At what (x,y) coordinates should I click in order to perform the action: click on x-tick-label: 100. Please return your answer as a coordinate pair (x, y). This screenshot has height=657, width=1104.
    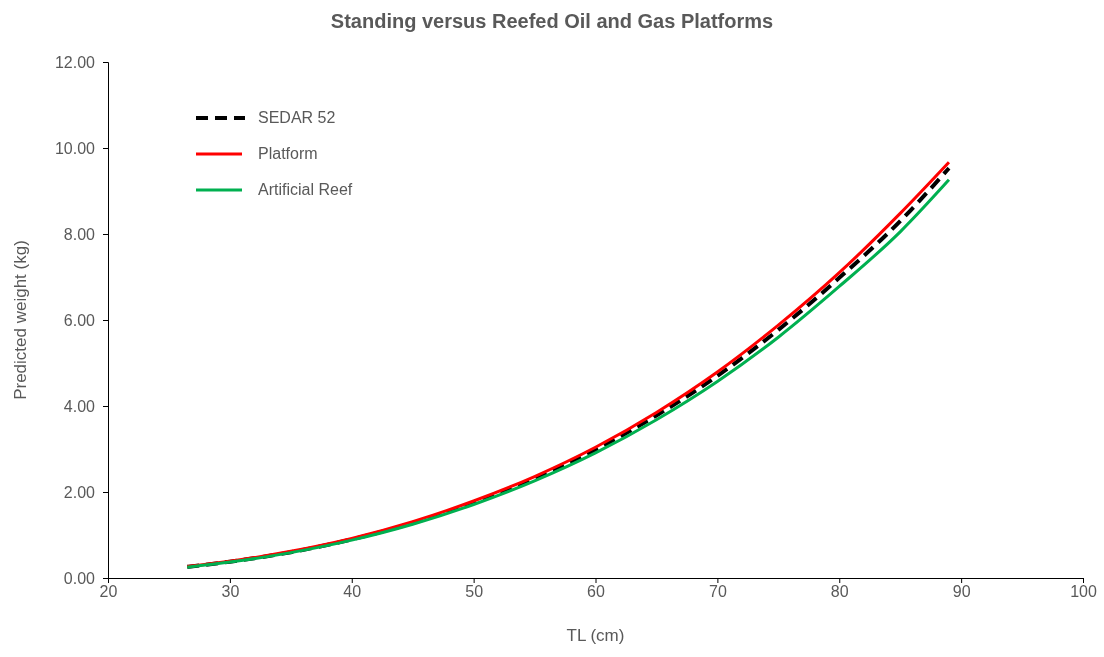
    Looking at the image, I should click on (1083, 592).